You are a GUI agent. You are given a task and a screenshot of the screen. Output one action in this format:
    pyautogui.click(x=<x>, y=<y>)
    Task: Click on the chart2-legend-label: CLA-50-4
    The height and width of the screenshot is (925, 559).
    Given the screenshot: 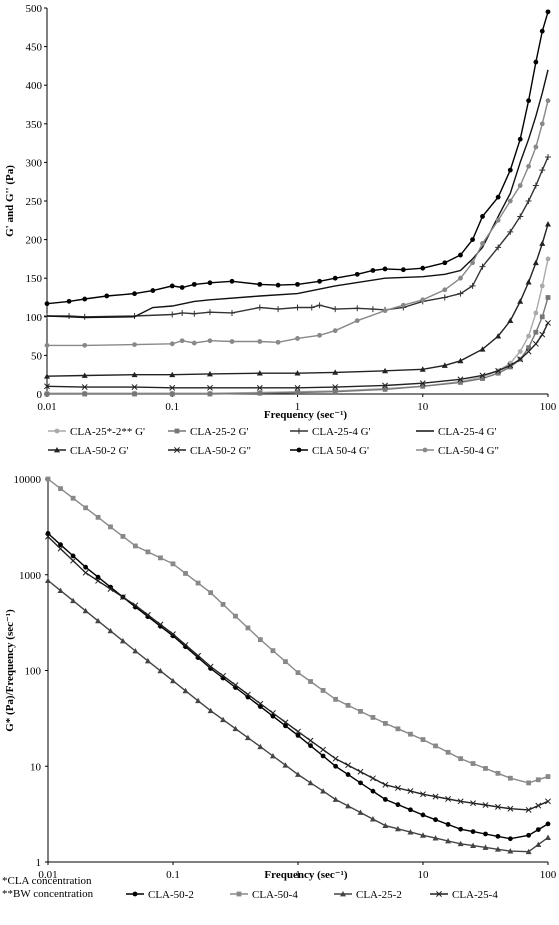 What is the action you would take?
    pyautogui.click(x=275, y=895)
    